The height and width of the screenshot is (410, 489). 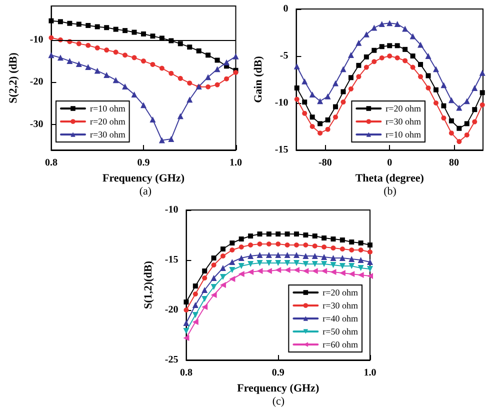 What do you see at coordinates (171, 310) in the screenshot?
I see `y-tick-label: -20` at bounding box center [171, 310].